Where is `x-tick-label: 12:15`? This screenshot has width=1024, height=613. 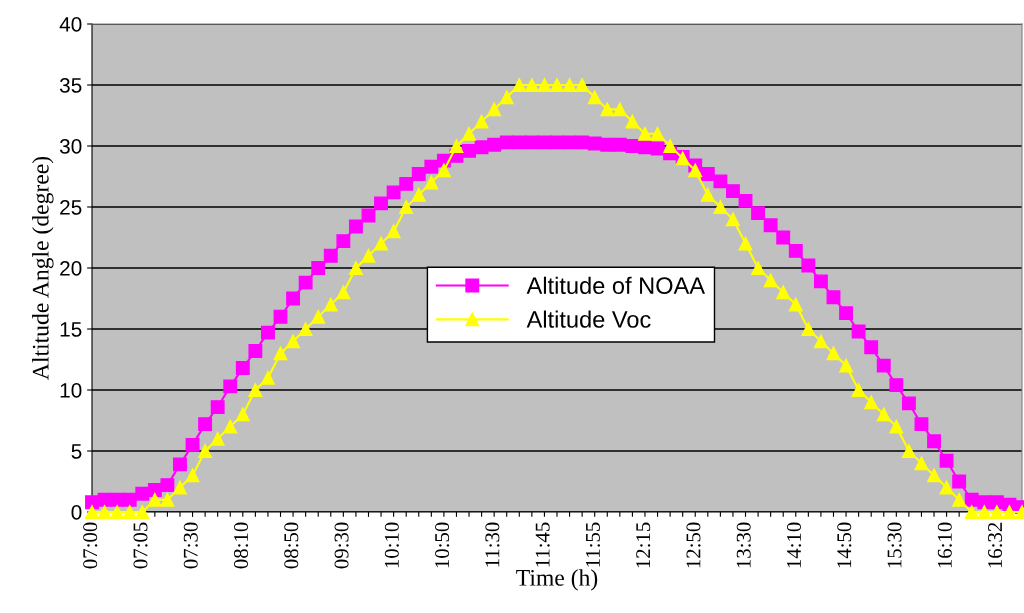 x-tick-label: 12:15 is located at coordinates (643, 545).